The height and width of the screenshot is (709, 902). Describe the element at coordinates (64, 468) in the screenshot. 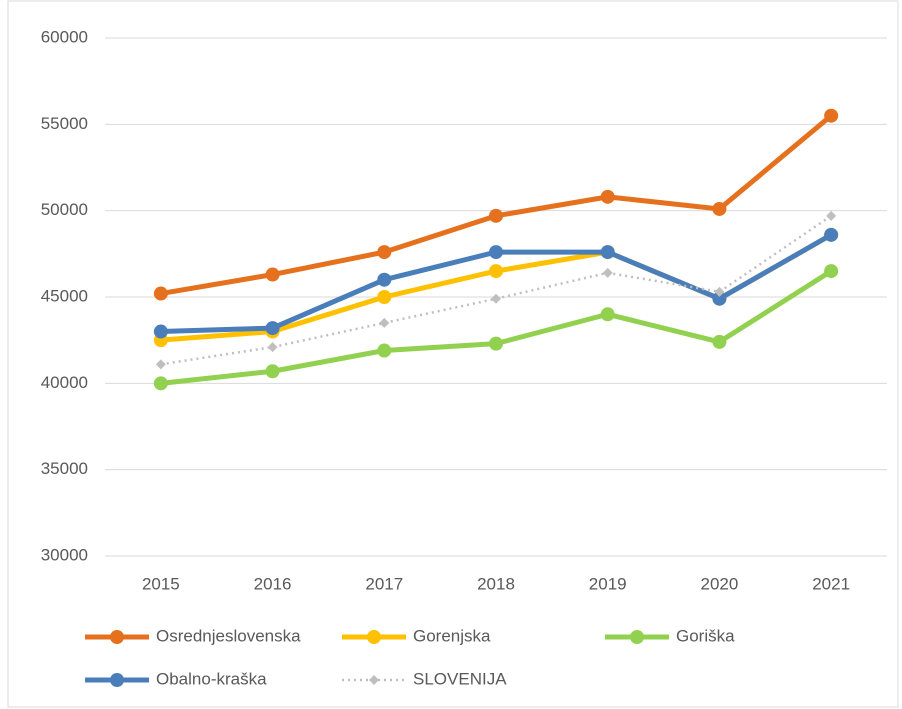

I see `y-tick-label: 35000` at that location.